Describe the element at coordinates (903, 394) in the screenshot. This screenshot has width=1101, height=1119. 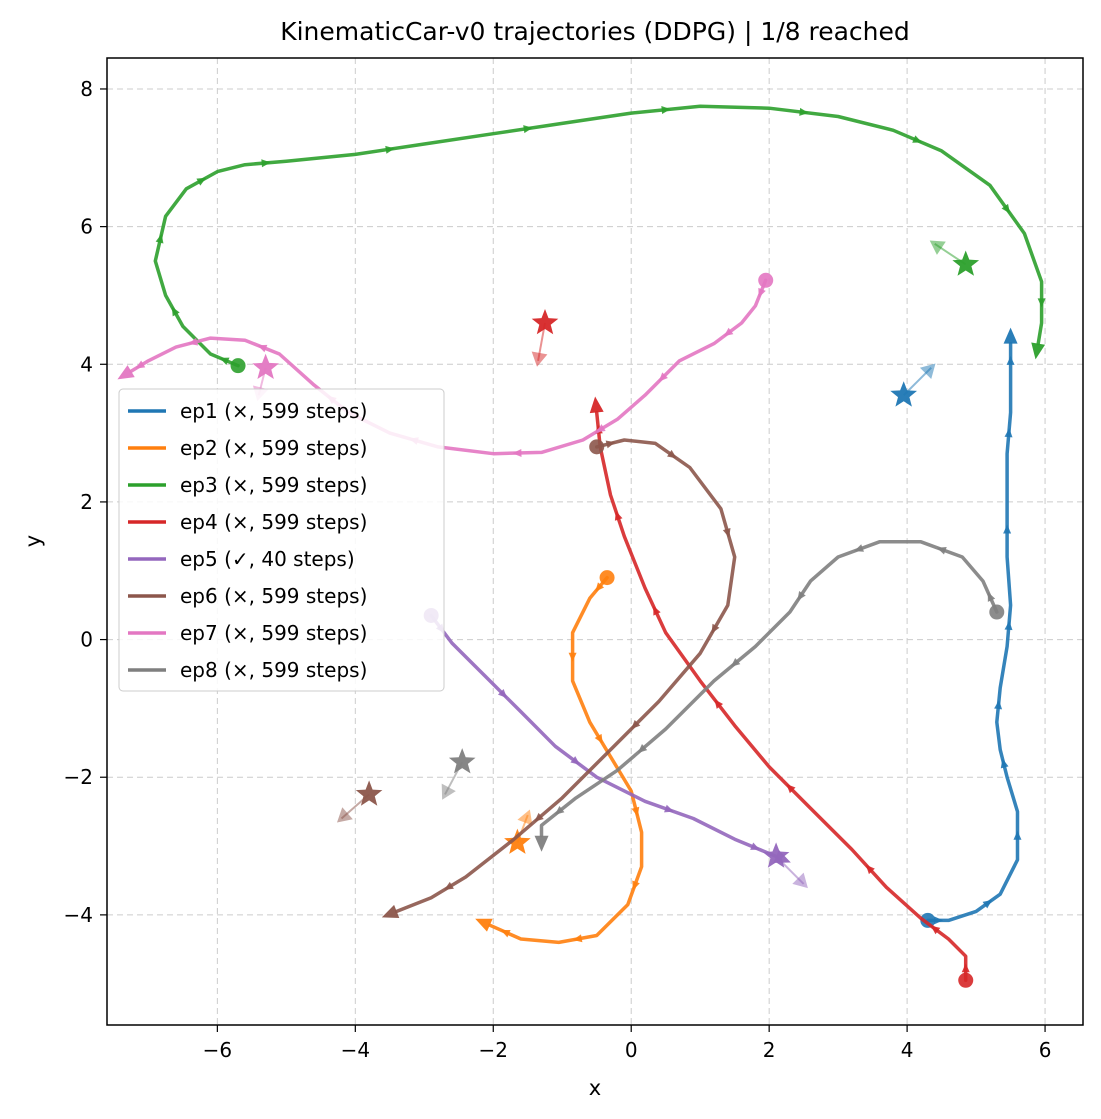
I see `goal-star-ep1` at that location.